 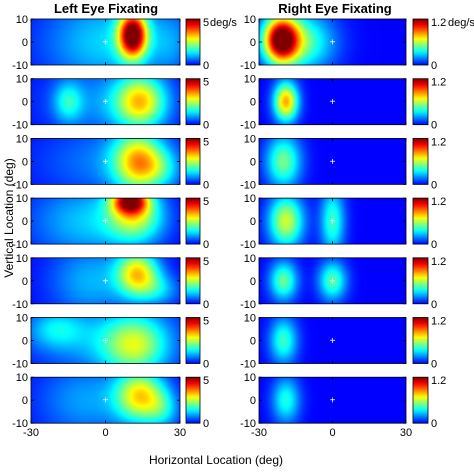 What do you see at coordinates (106, 8) in the screenshot?
I see `left-column-title: Left Eye Fixating` at bounding box center [106, 8].